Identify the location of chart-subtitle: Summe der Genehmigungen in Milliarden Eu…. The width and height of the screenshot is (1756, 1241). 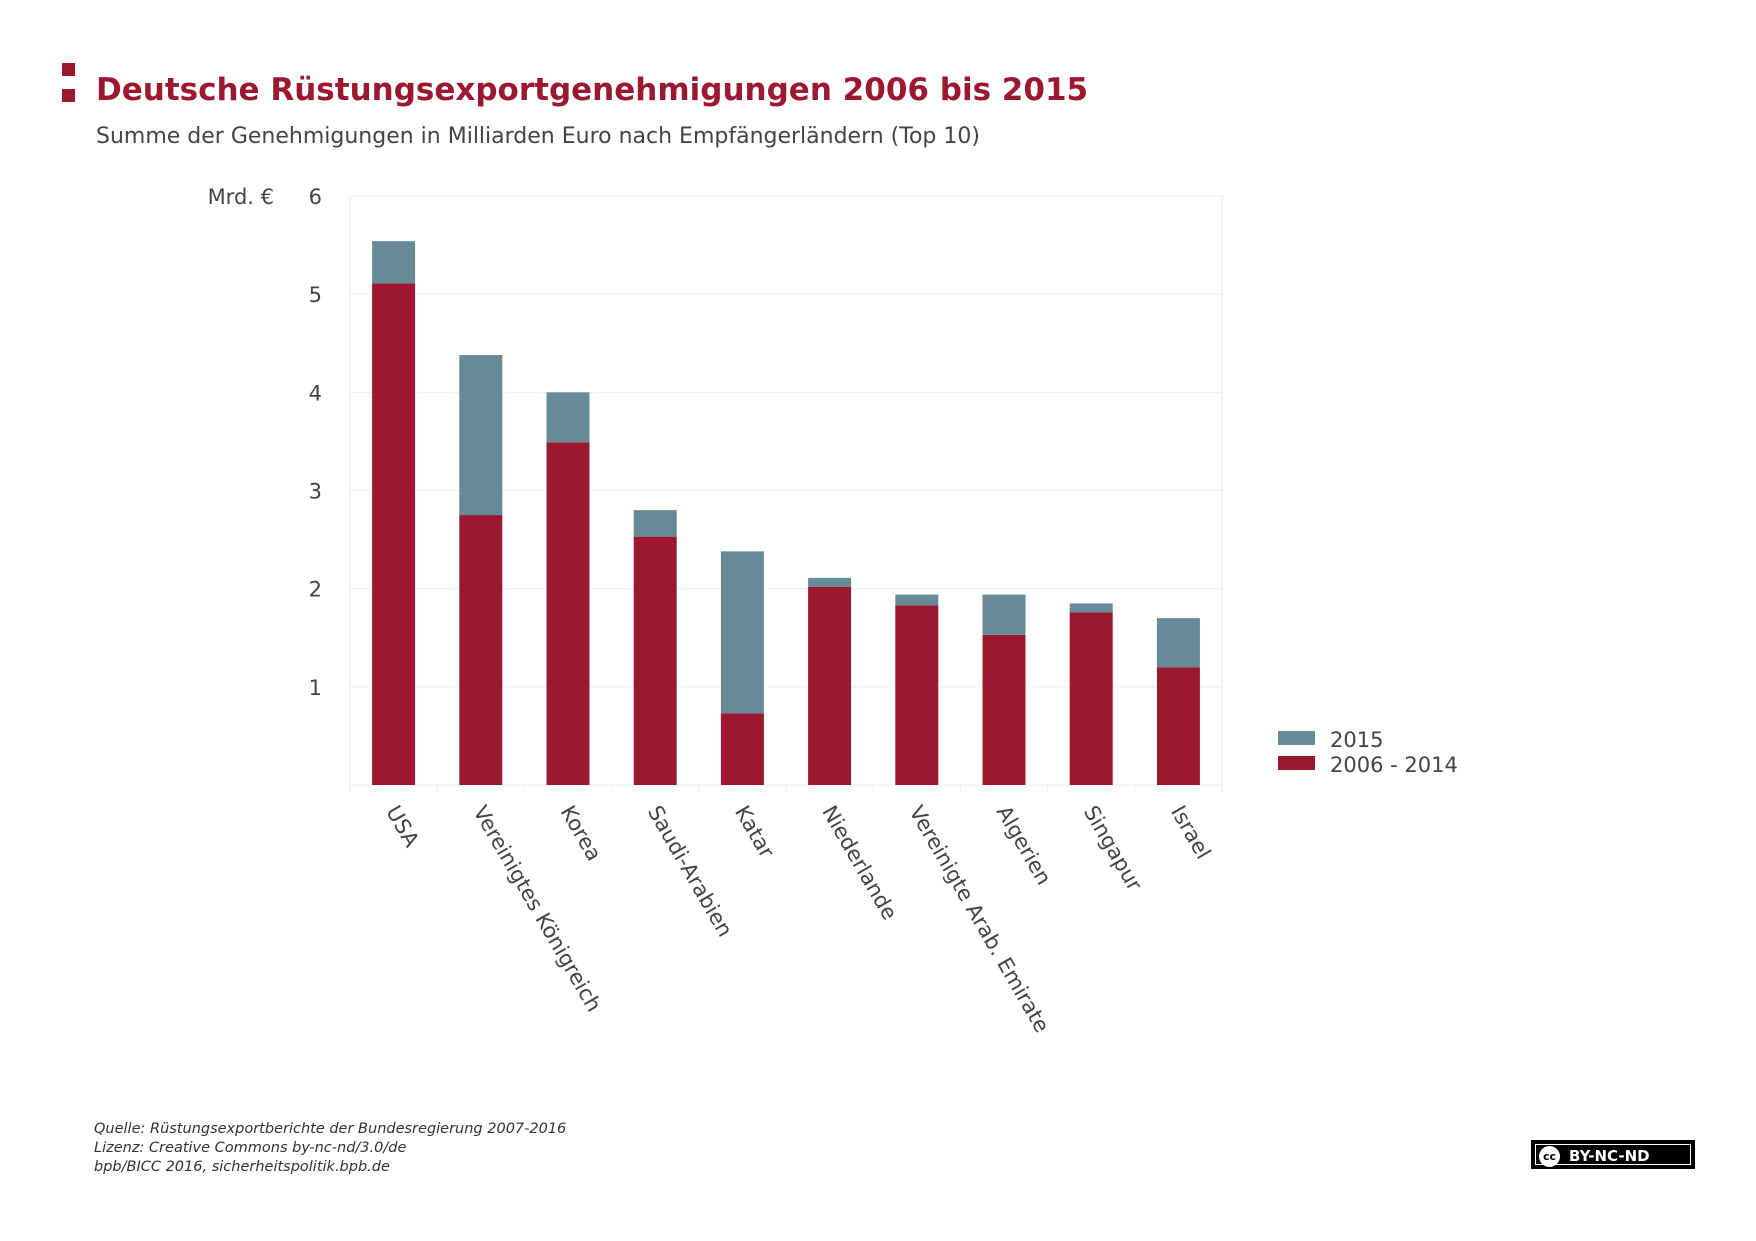
(538, 136).